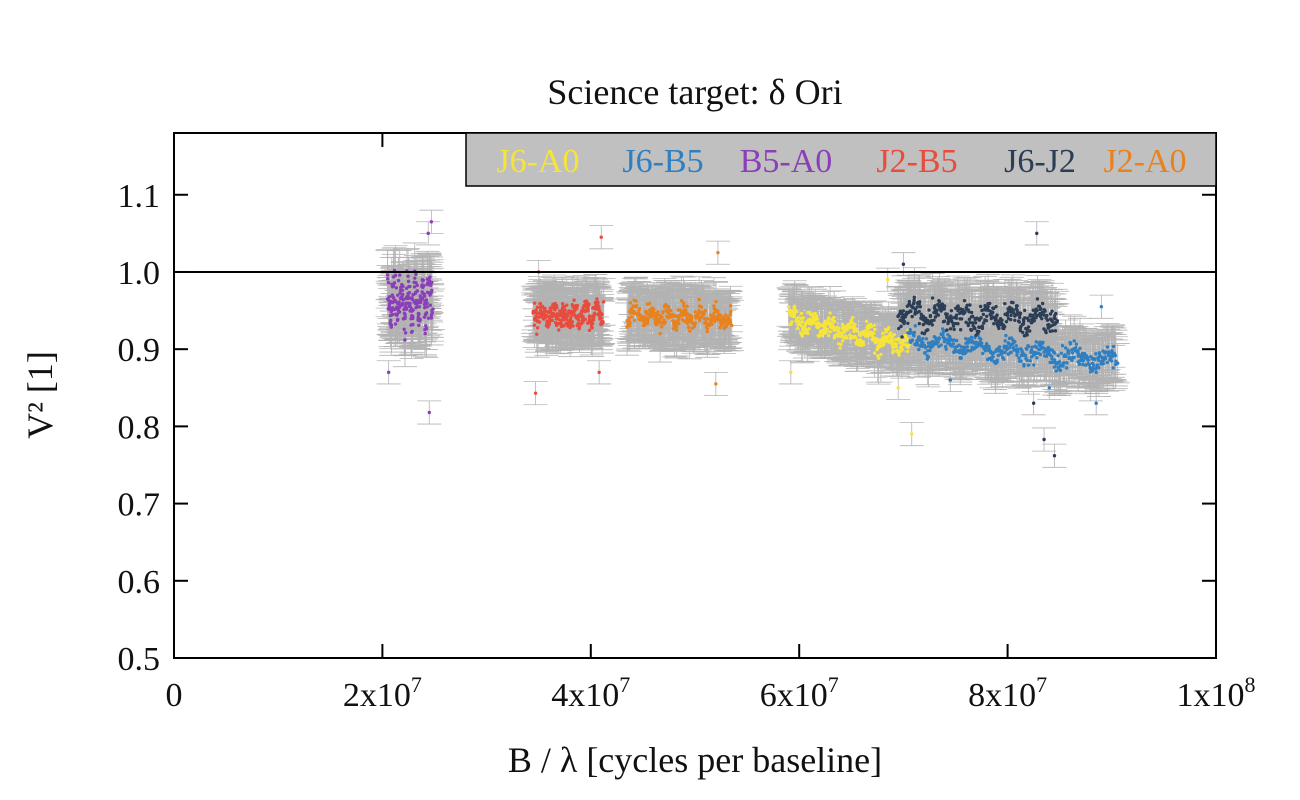 Image resolution: width=1300 pixels, height=800 pixels. I want to click on legend-entry-j6-b5: J6-B5, so click(662, 161).